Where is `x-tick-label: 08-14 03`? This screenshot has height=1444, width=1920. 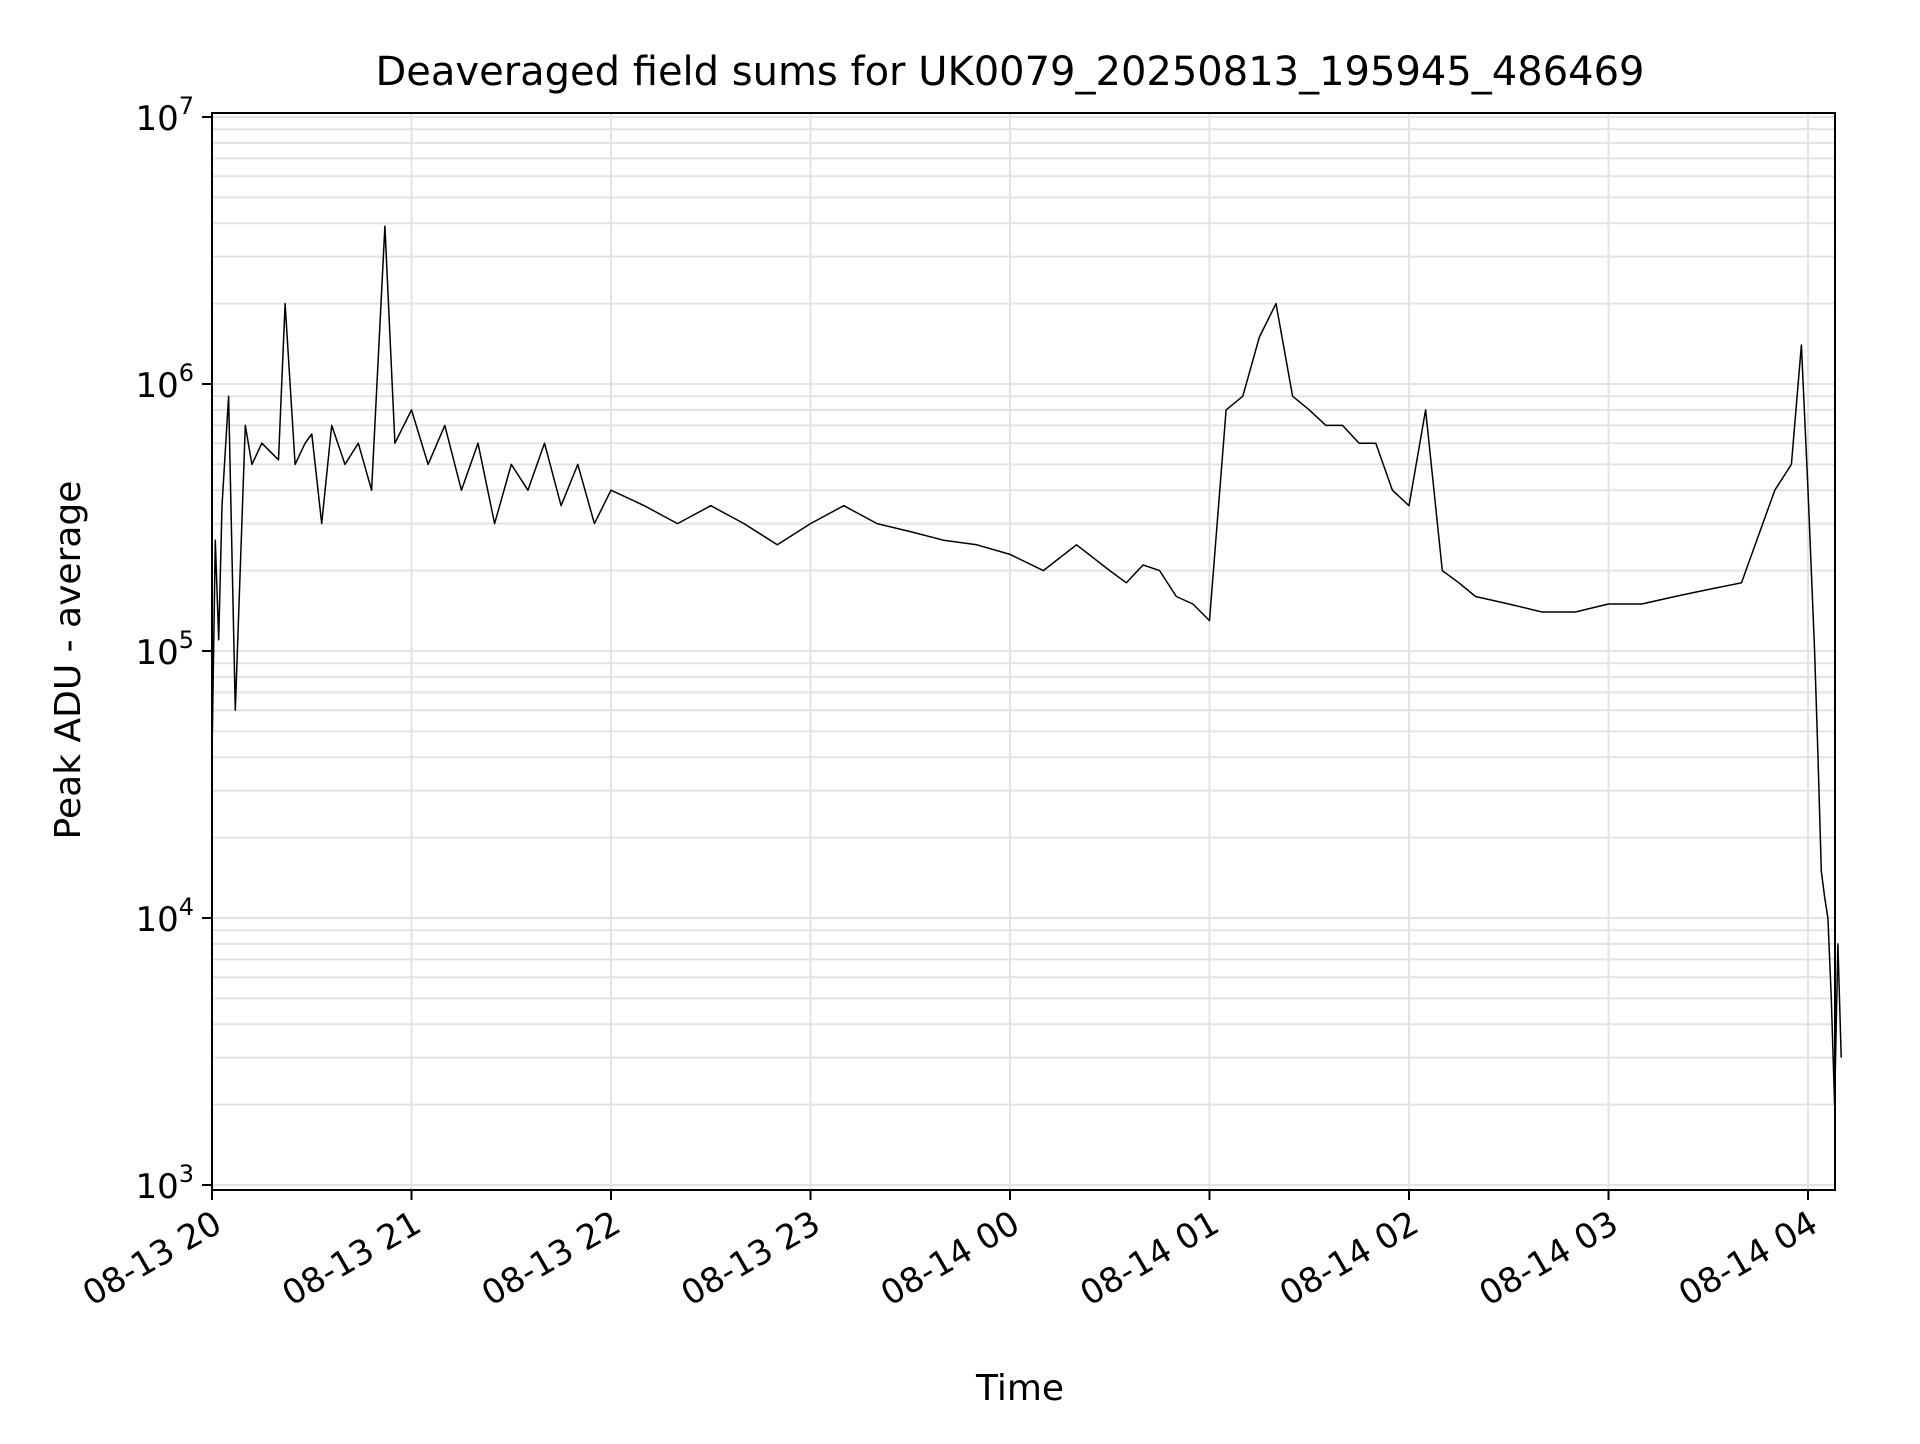
x-tick-label: 08-14 03 is located at coordinates (1549, 1258).